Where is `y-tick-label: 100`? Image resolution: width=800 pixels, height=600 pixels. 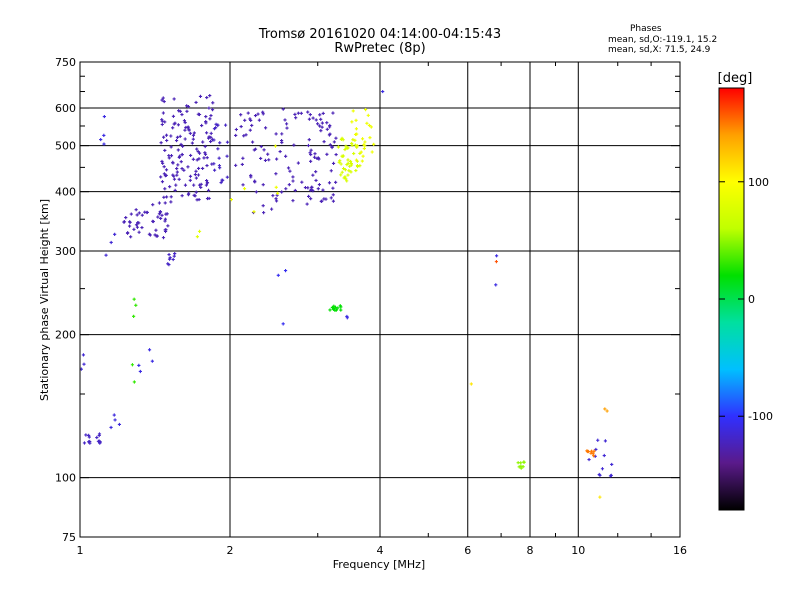 y-tick-label: 100 is located at coordinates (65, 478).